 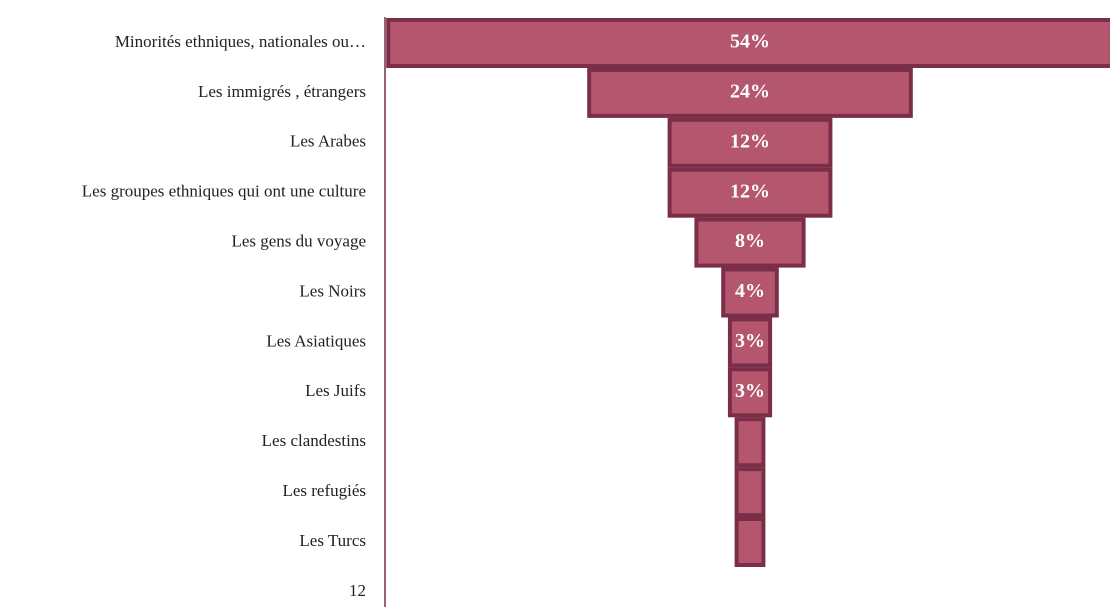 I want to click on category-label: Les clandestins, so click(x=314, y=440).